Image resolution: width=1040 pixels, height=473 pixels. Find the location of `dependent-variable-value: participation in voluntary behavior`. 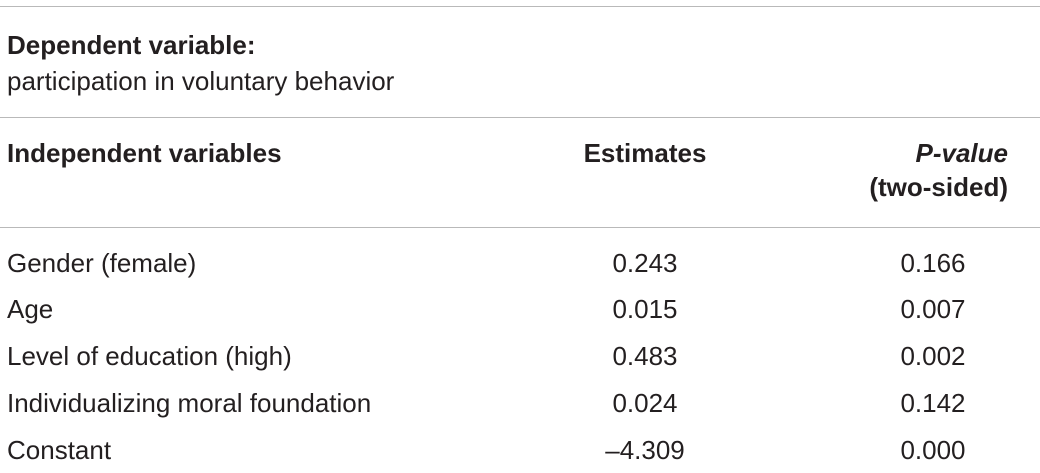

dependent-variable-value: participation in voluntary behavior is located at coordinates (201, 81).